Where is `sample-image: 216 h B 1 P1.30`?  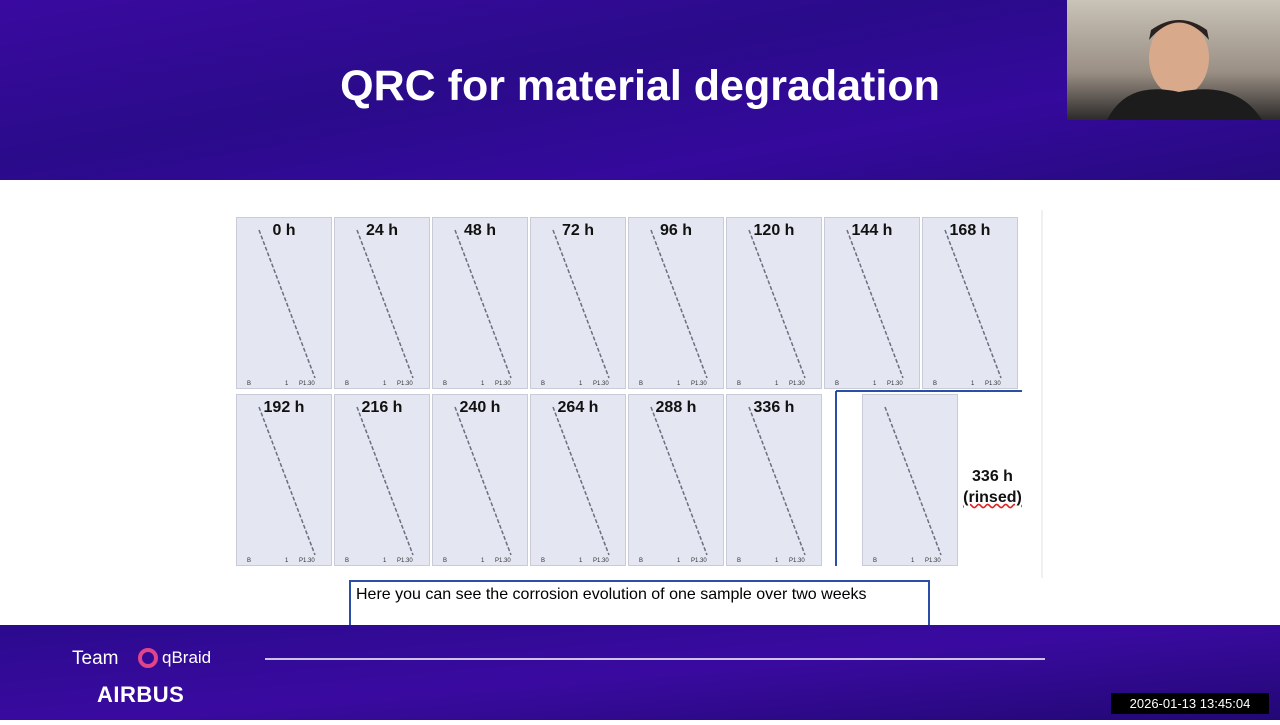 sample-image: 216 h B 1 P1.30 is located at coordinates (382, 480).